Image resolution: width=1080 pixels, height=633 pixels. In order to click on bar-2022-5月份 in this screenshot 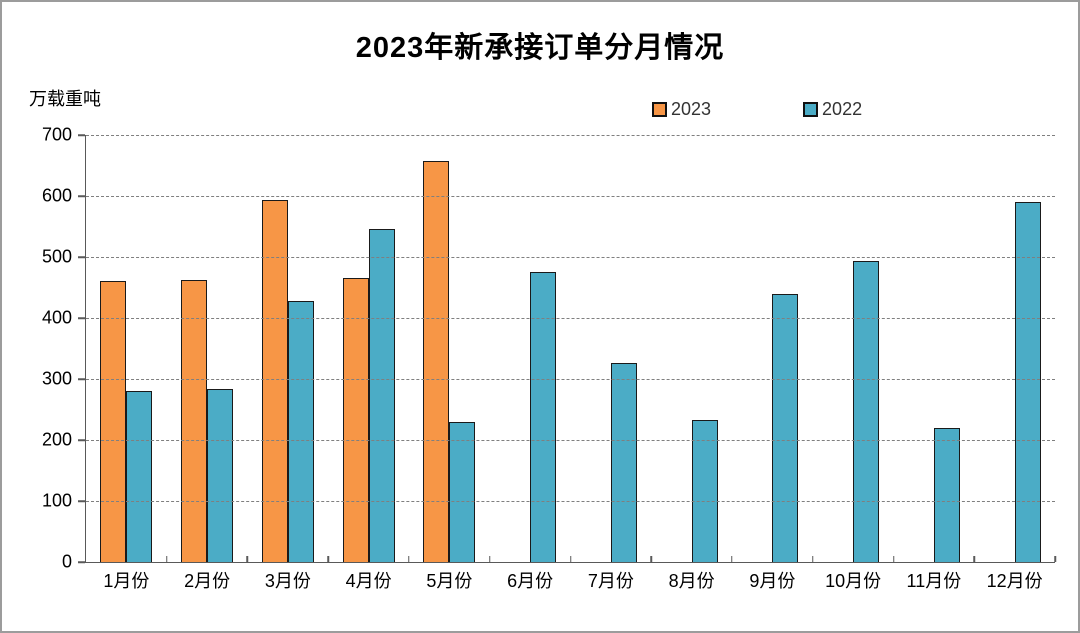, I will do `click(462, 491)`.